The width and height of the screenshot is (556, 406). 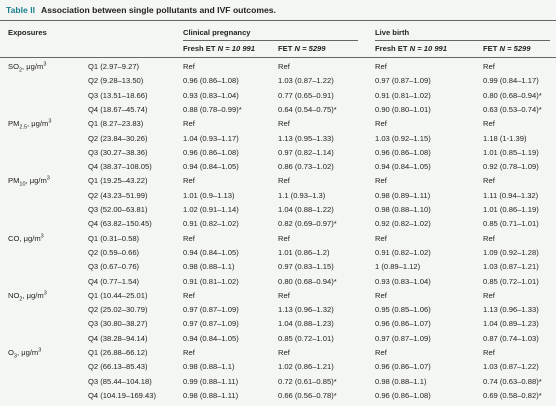 What do you see at coordinates (511, 195) in the screenshot?
I see `cell: 1.11 (0.94–1.32)` at bounding box center [511, 195].